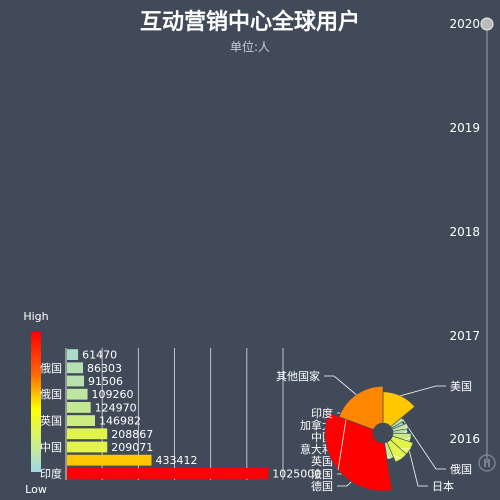 The image size is (500, 500). Describe the element at coordinates (36, 402) in the screenshot. I see `visualmap-gradient-bar` at that location.